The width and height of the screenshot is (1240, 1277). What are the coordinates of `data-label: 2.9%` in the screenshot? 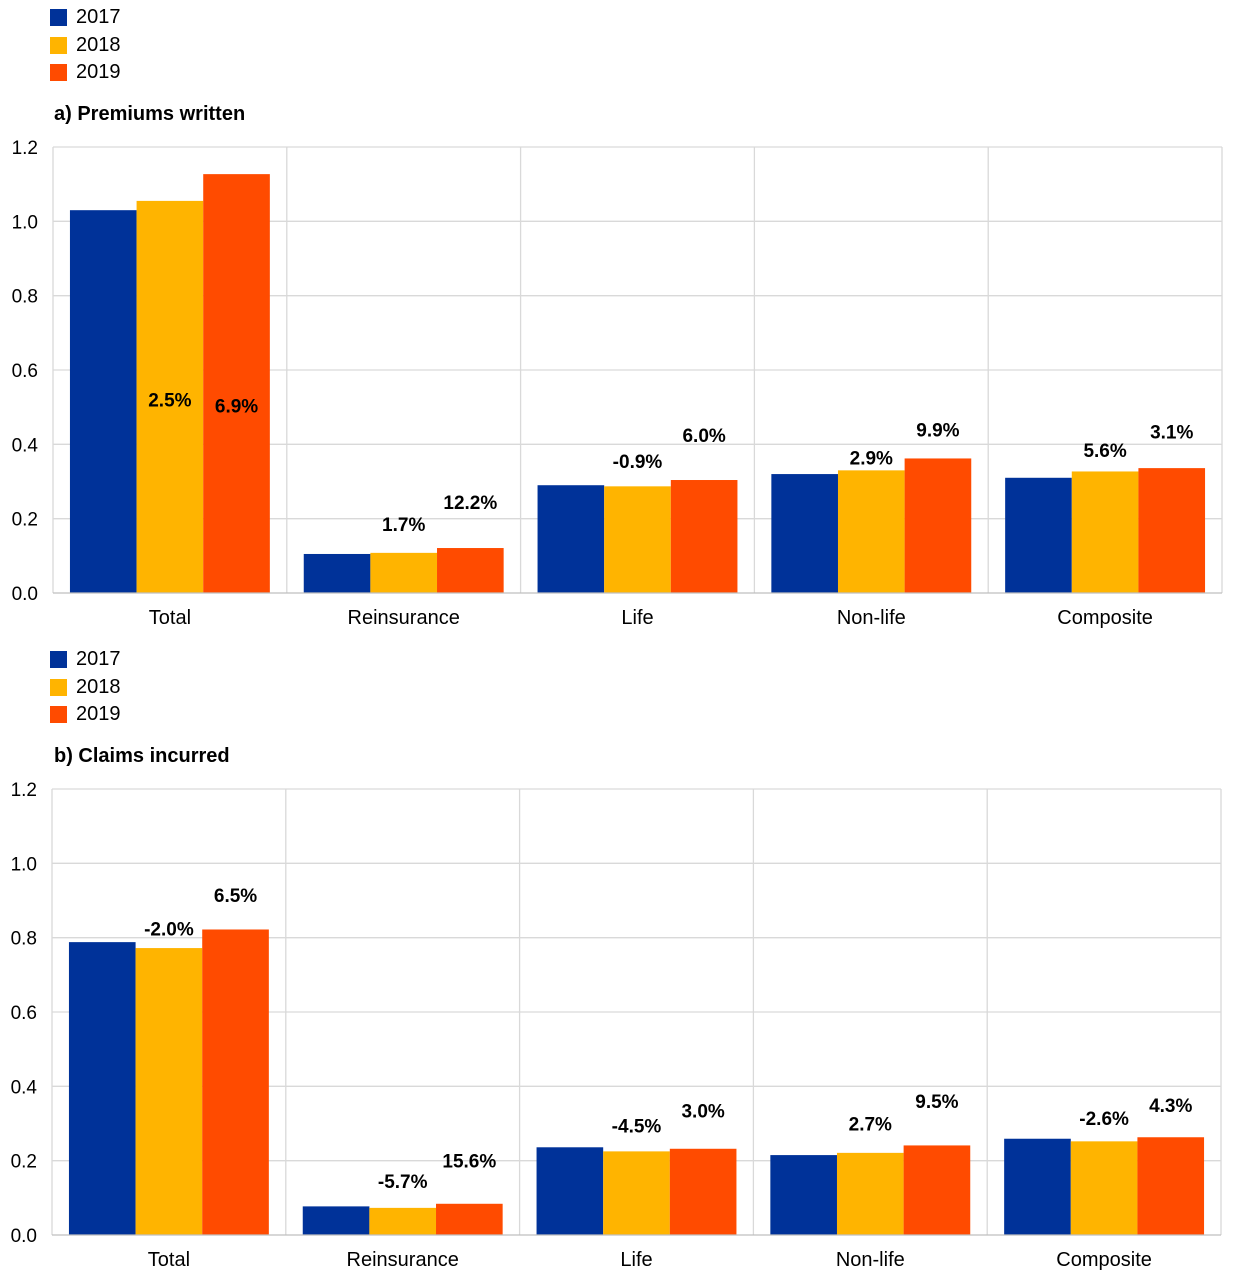 It's located at (871, 458).